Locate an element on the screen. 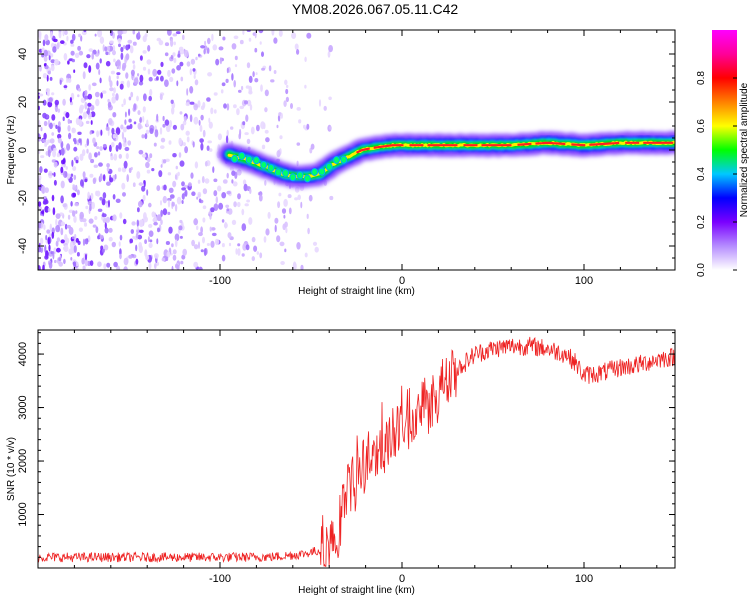 Image resolution: width=750 pixels, height=605 pixels. colorbar-tick-label: 0.8 is located at coordinates (701, 78).